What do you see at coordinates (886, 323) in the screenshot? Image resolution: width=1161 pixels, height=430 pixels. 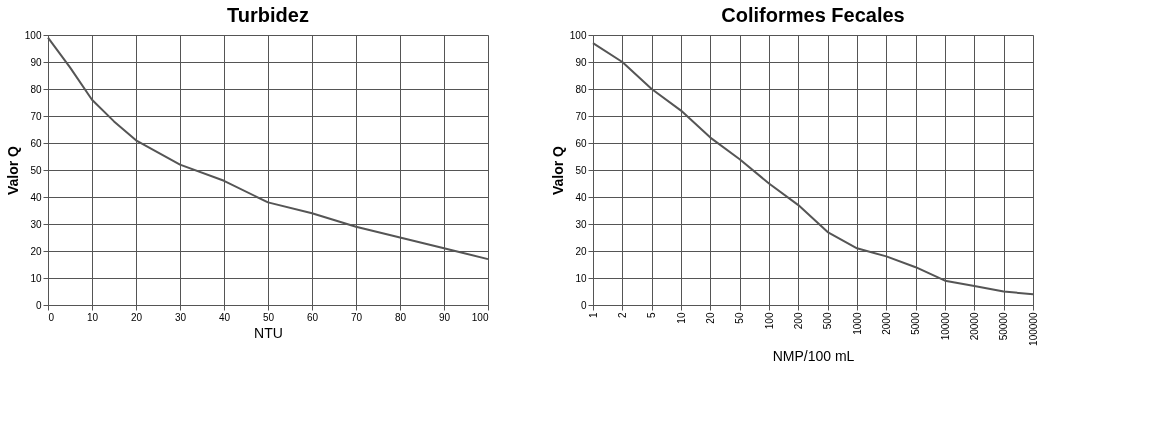 I see `x-tick-label: 2000` at bounding box center [886, 323].